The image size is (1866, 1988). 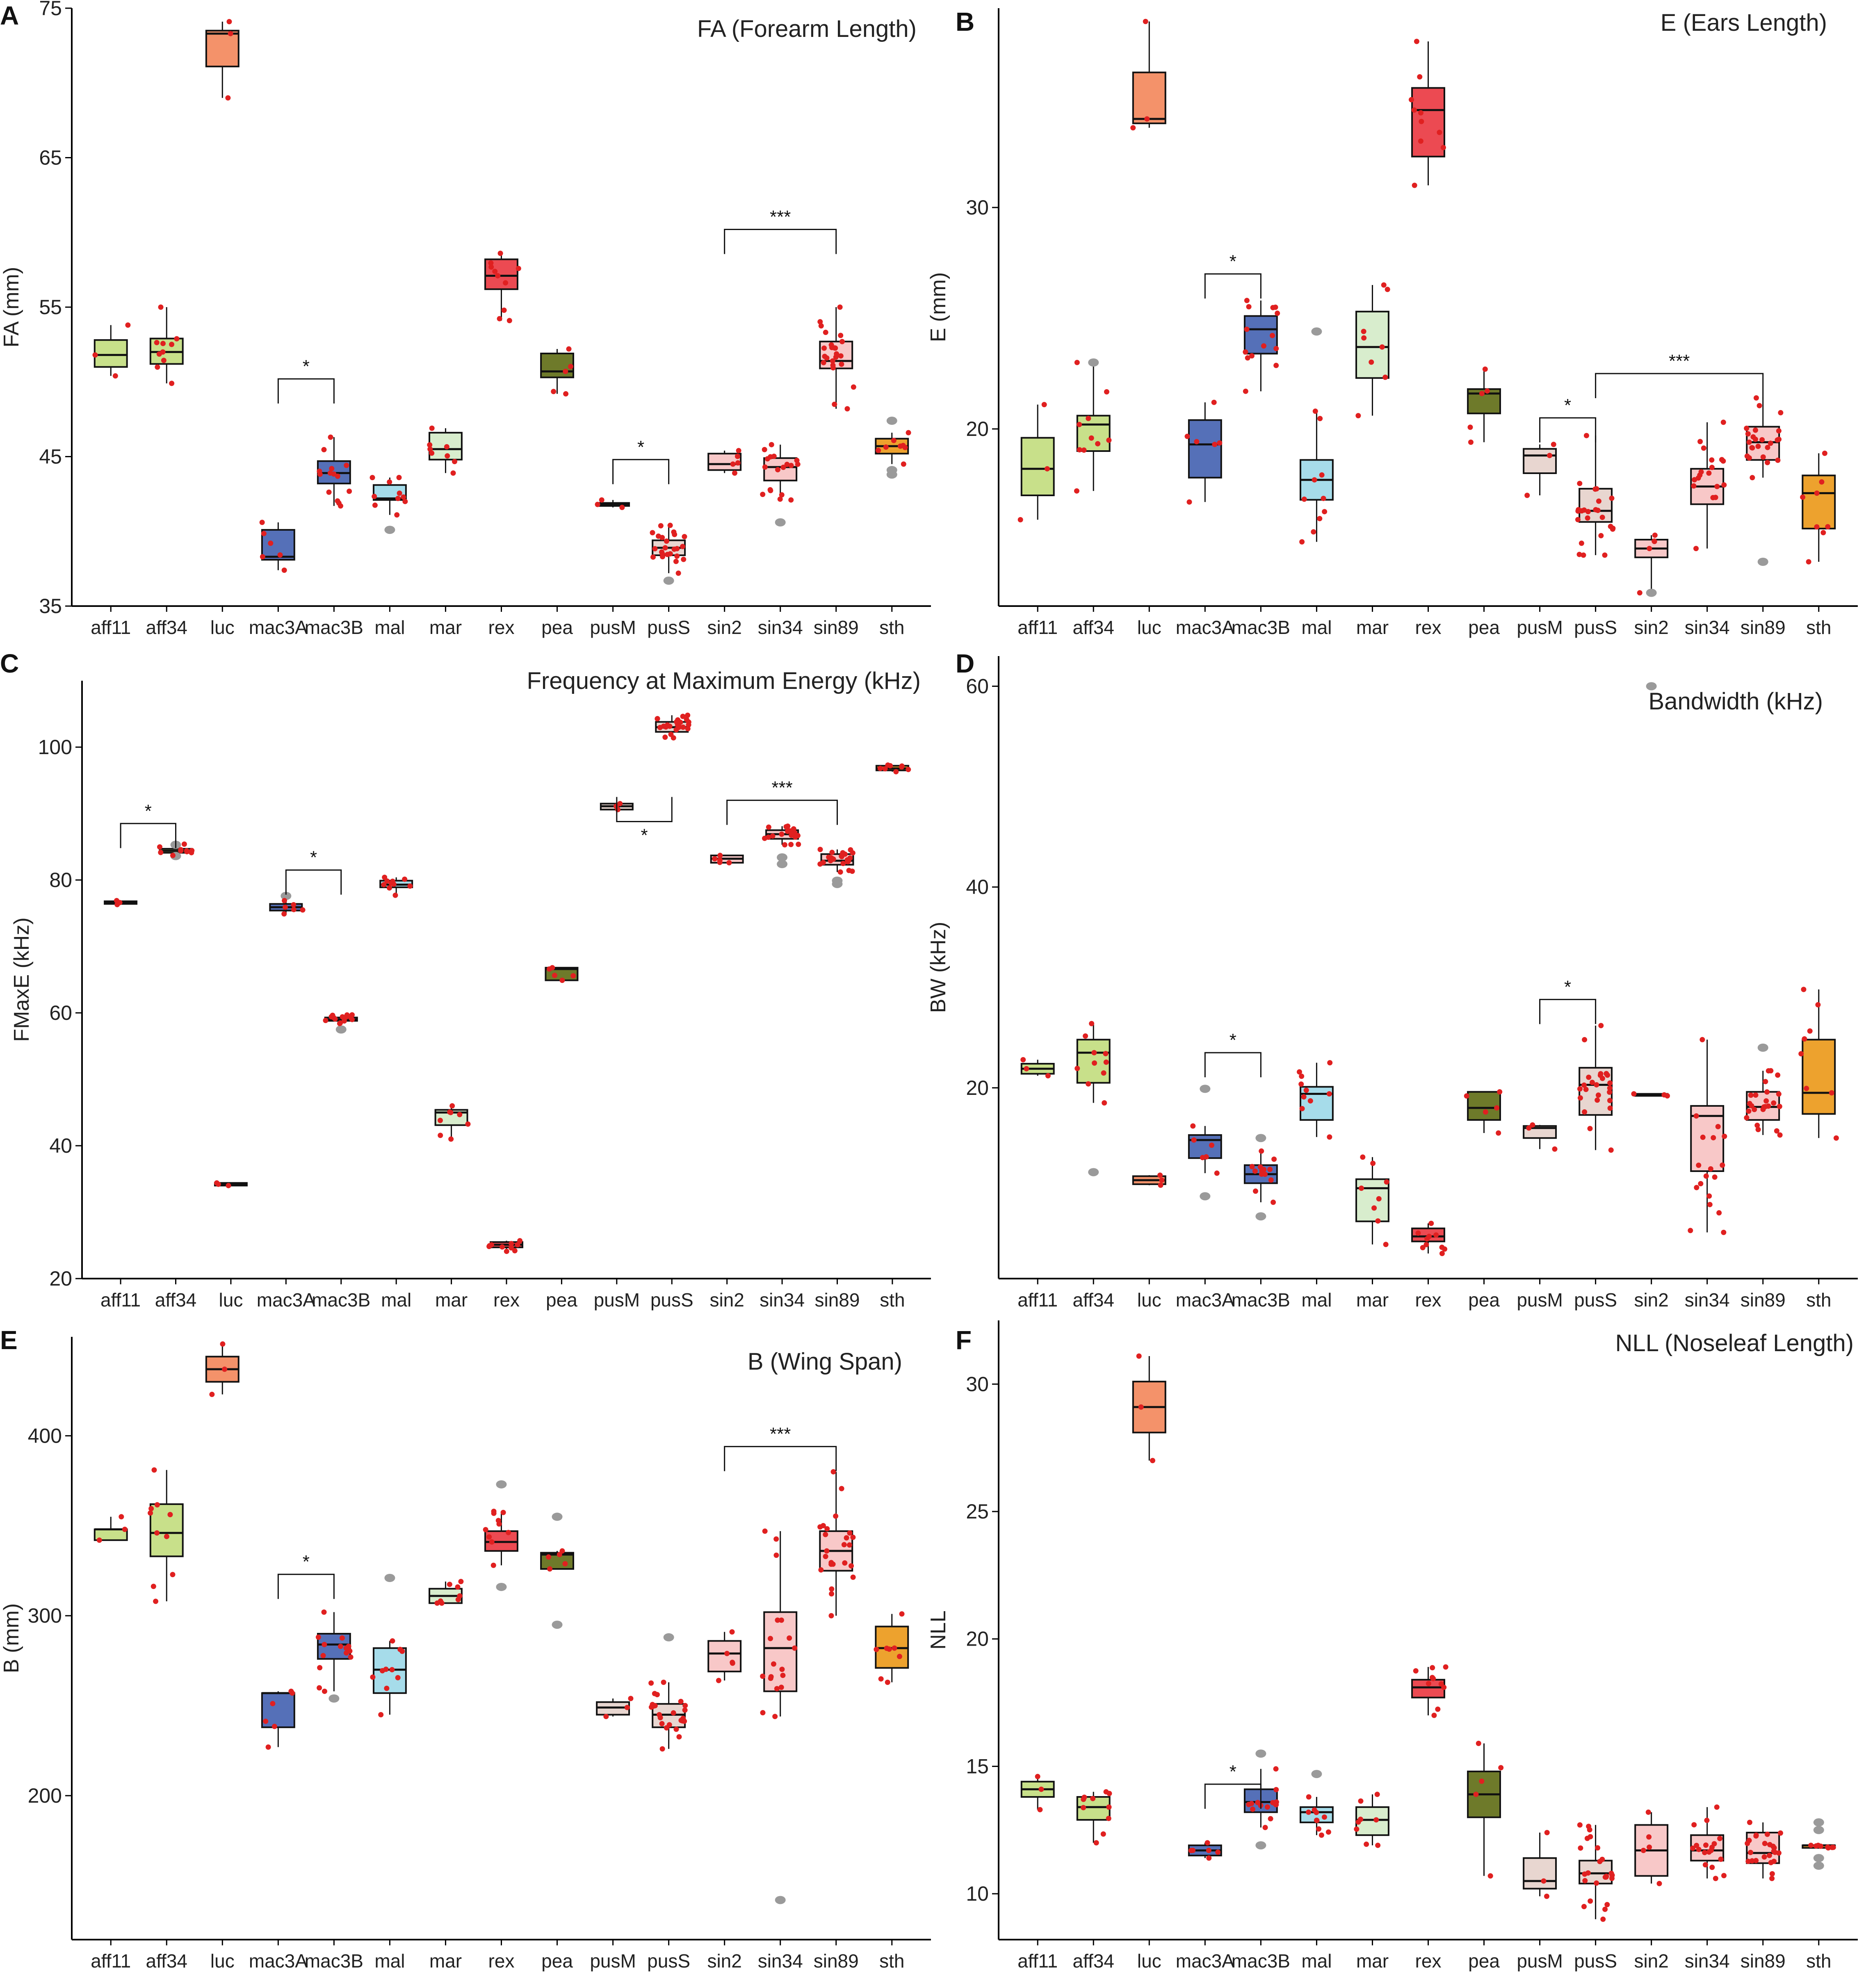 What do you see at coordinates (45, 1615) in the screenshot?
I see `y-tick-label: 300` at bounding box center [45, 1615].